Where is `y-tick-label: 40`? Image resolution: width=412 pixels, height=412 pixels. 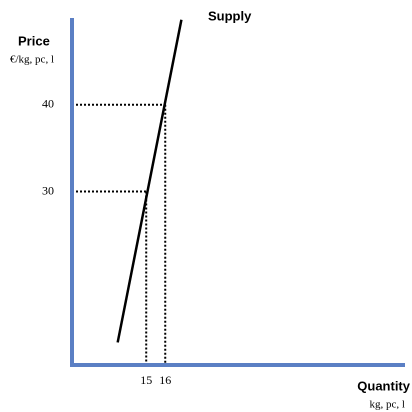 y-tick-label: 40 is located at coordinates (48, 104).